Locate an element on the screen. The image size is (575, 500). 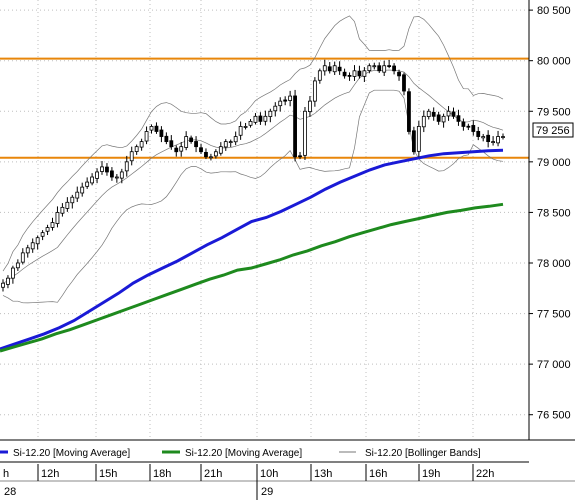
current-price-box: 79 256 is located at coordinates (553, 130).